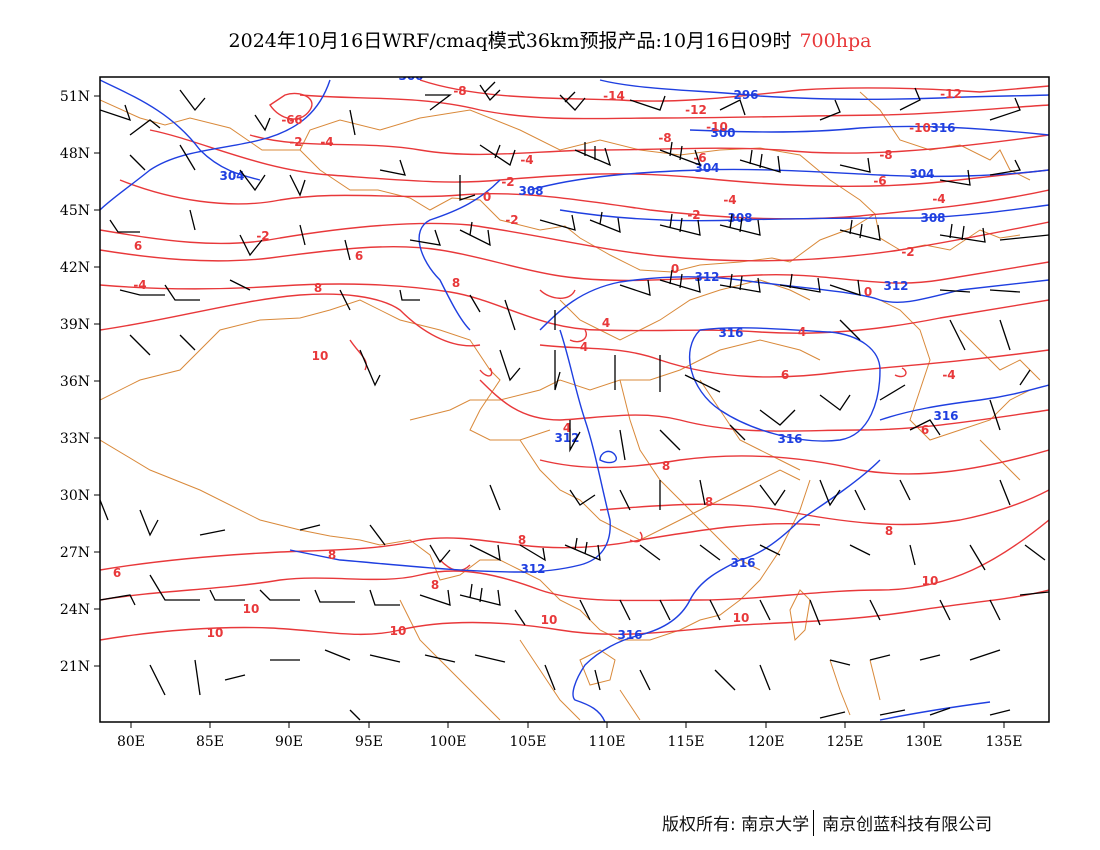 The image size is (1100, 850). Describe the element at coordinates (75, 610) in the screenshot. I see `lat-label: 24N` at that location.